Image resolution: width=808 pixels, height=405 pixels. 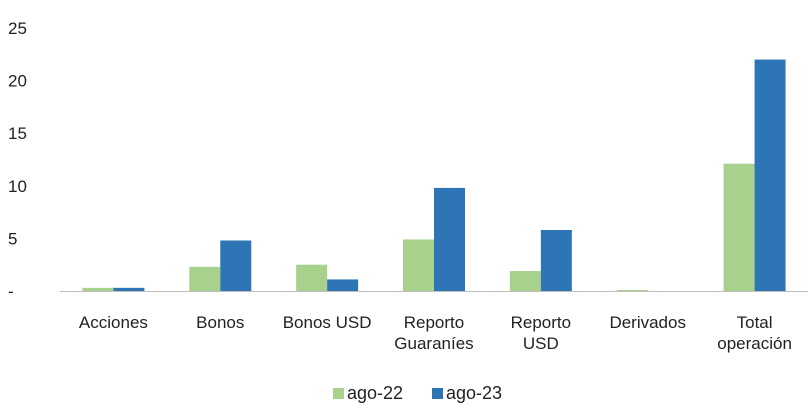 I want to click on x-category-label: Bonos, so click(x=220, y=322).